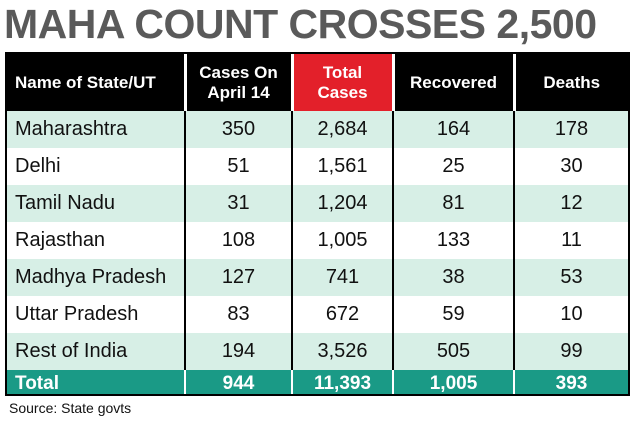 This screenshot has height=428, width=635. I want to click on header-recovered: Recovered, so click(454, 82).